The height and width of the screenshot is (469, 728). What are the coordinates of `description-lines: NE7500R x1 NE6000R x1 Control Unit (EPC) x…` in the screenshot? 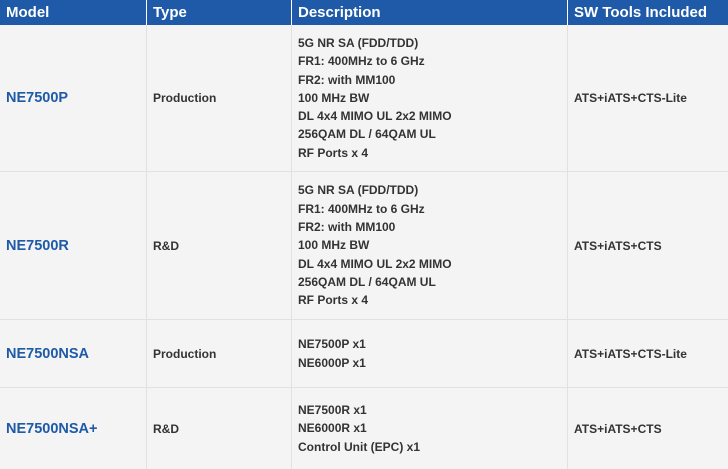 It's located at (359, 428).